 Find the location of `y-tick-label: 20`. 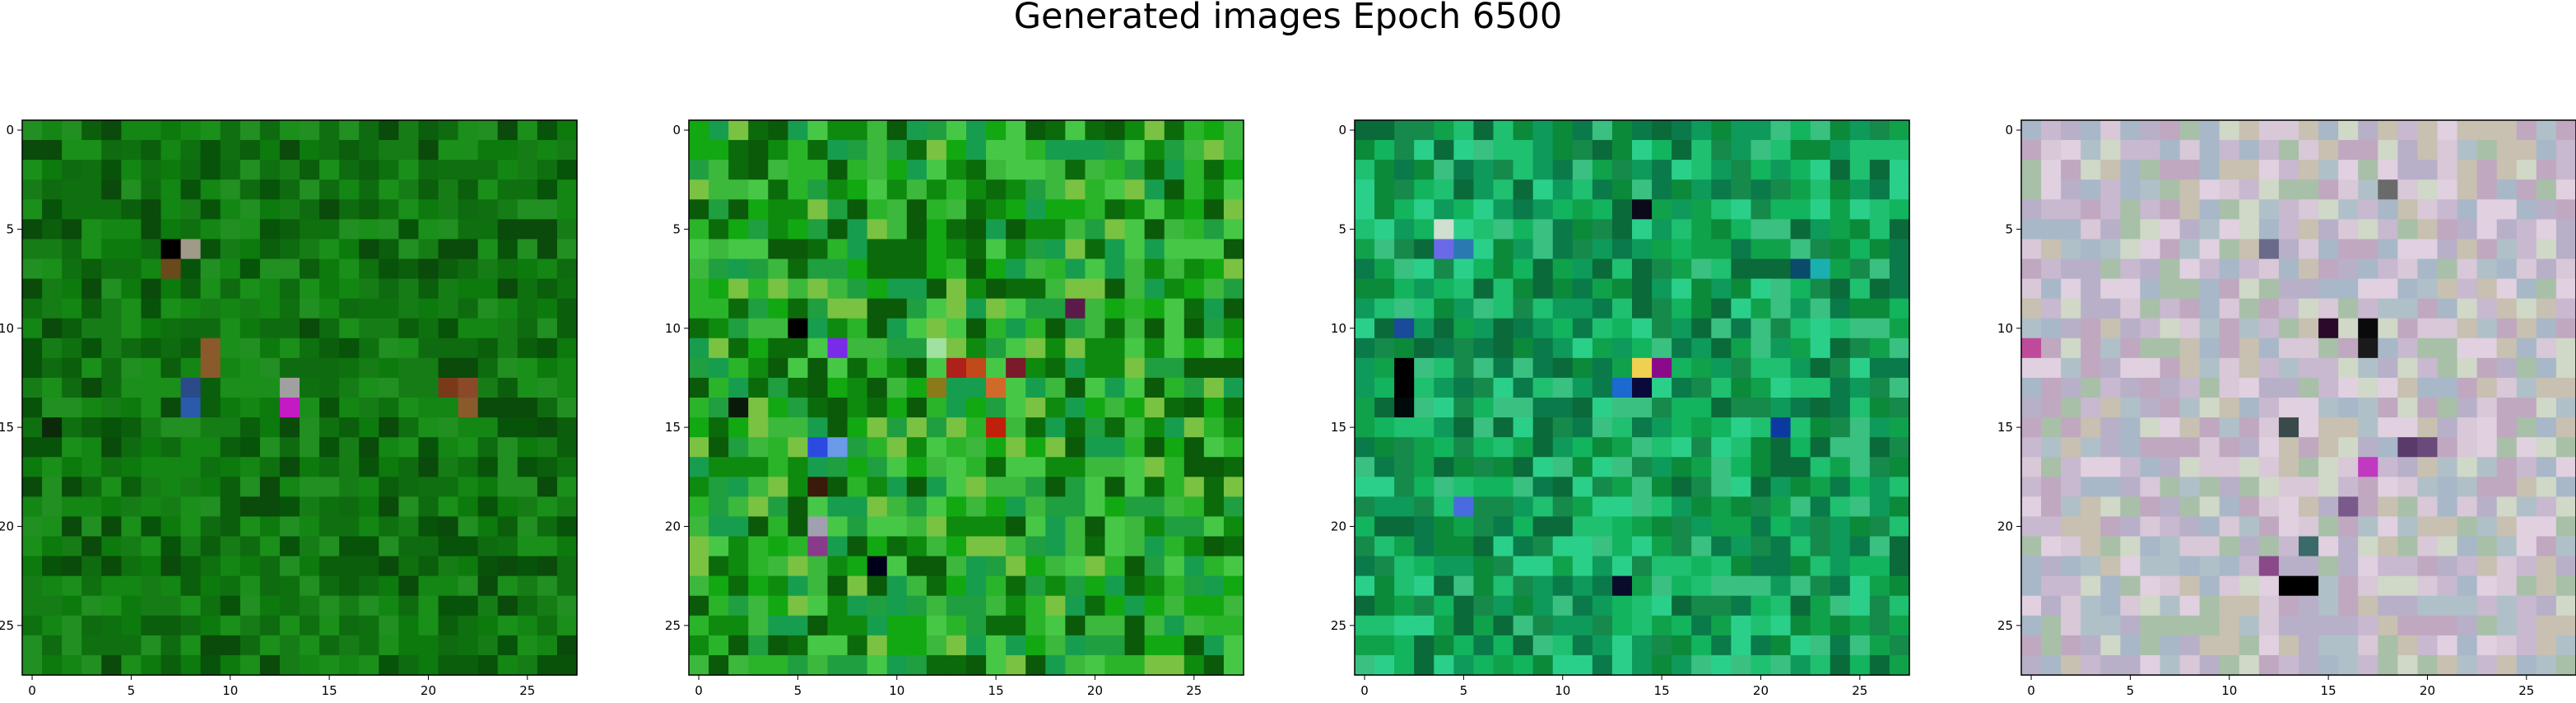

y-tick-label: 20 is located at coordinates (7, 526).